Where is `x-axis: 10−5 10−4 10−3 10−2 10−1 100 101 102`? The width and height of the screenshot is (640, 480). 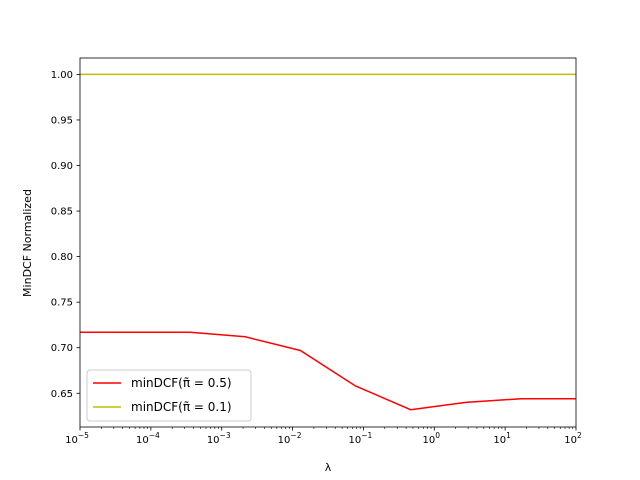 x-axis: 10−5 10−4 10−3 10−2 10−1 100 101 102 is located at coordinates (323, 436).